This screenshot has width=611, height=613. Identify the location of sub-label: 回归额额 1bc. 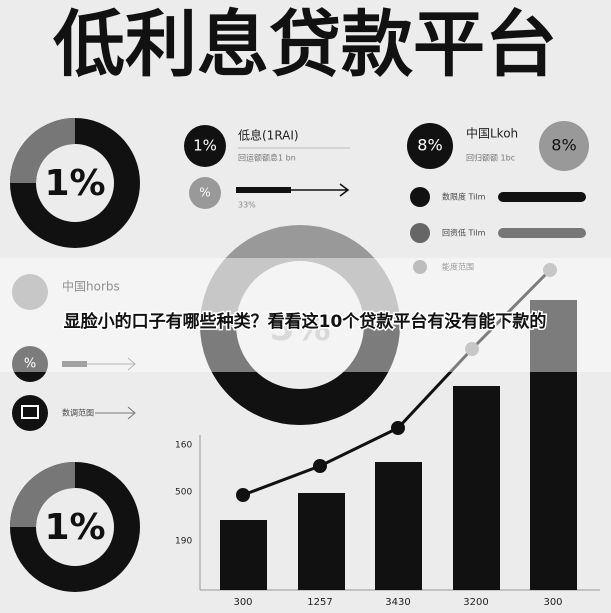
(490, 158).